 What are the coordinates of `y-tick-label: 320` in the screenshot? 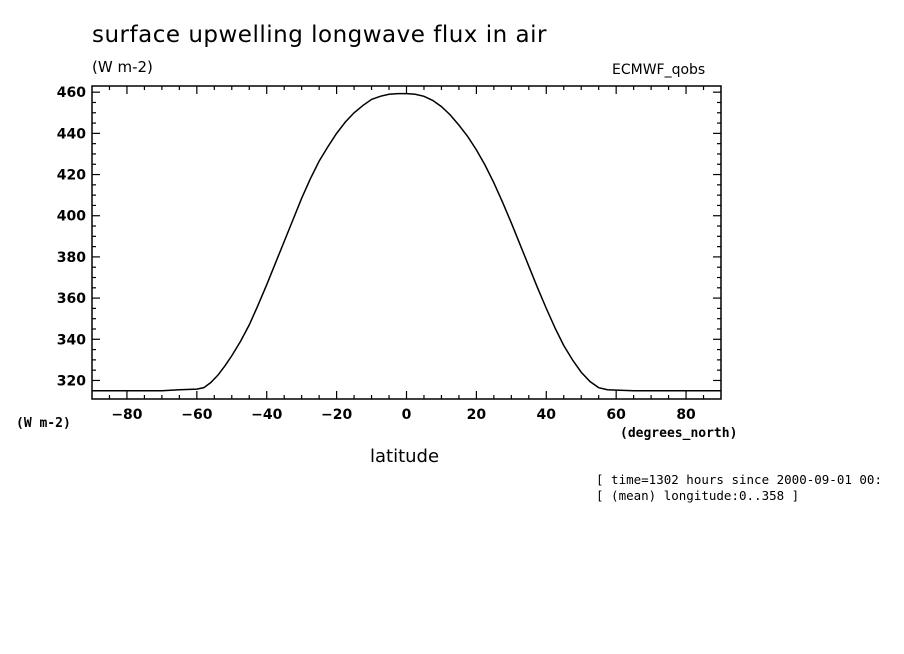 It's located at (71, 381).